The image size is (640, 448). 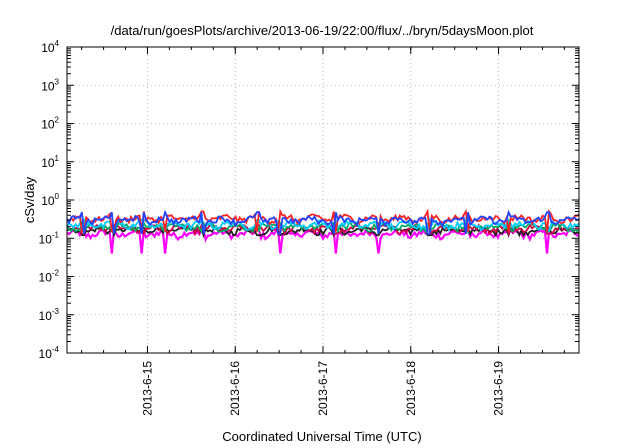 I want to click on y-tick-label: 10⁻¹, so click(x=49, y=238).